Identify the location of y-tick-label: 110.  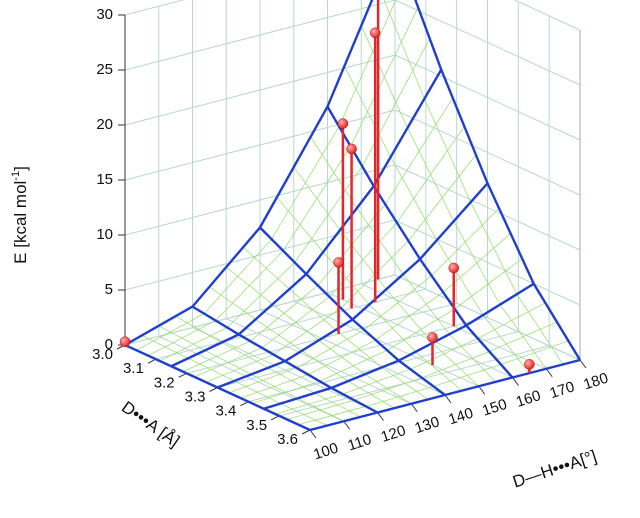
(360, 443).